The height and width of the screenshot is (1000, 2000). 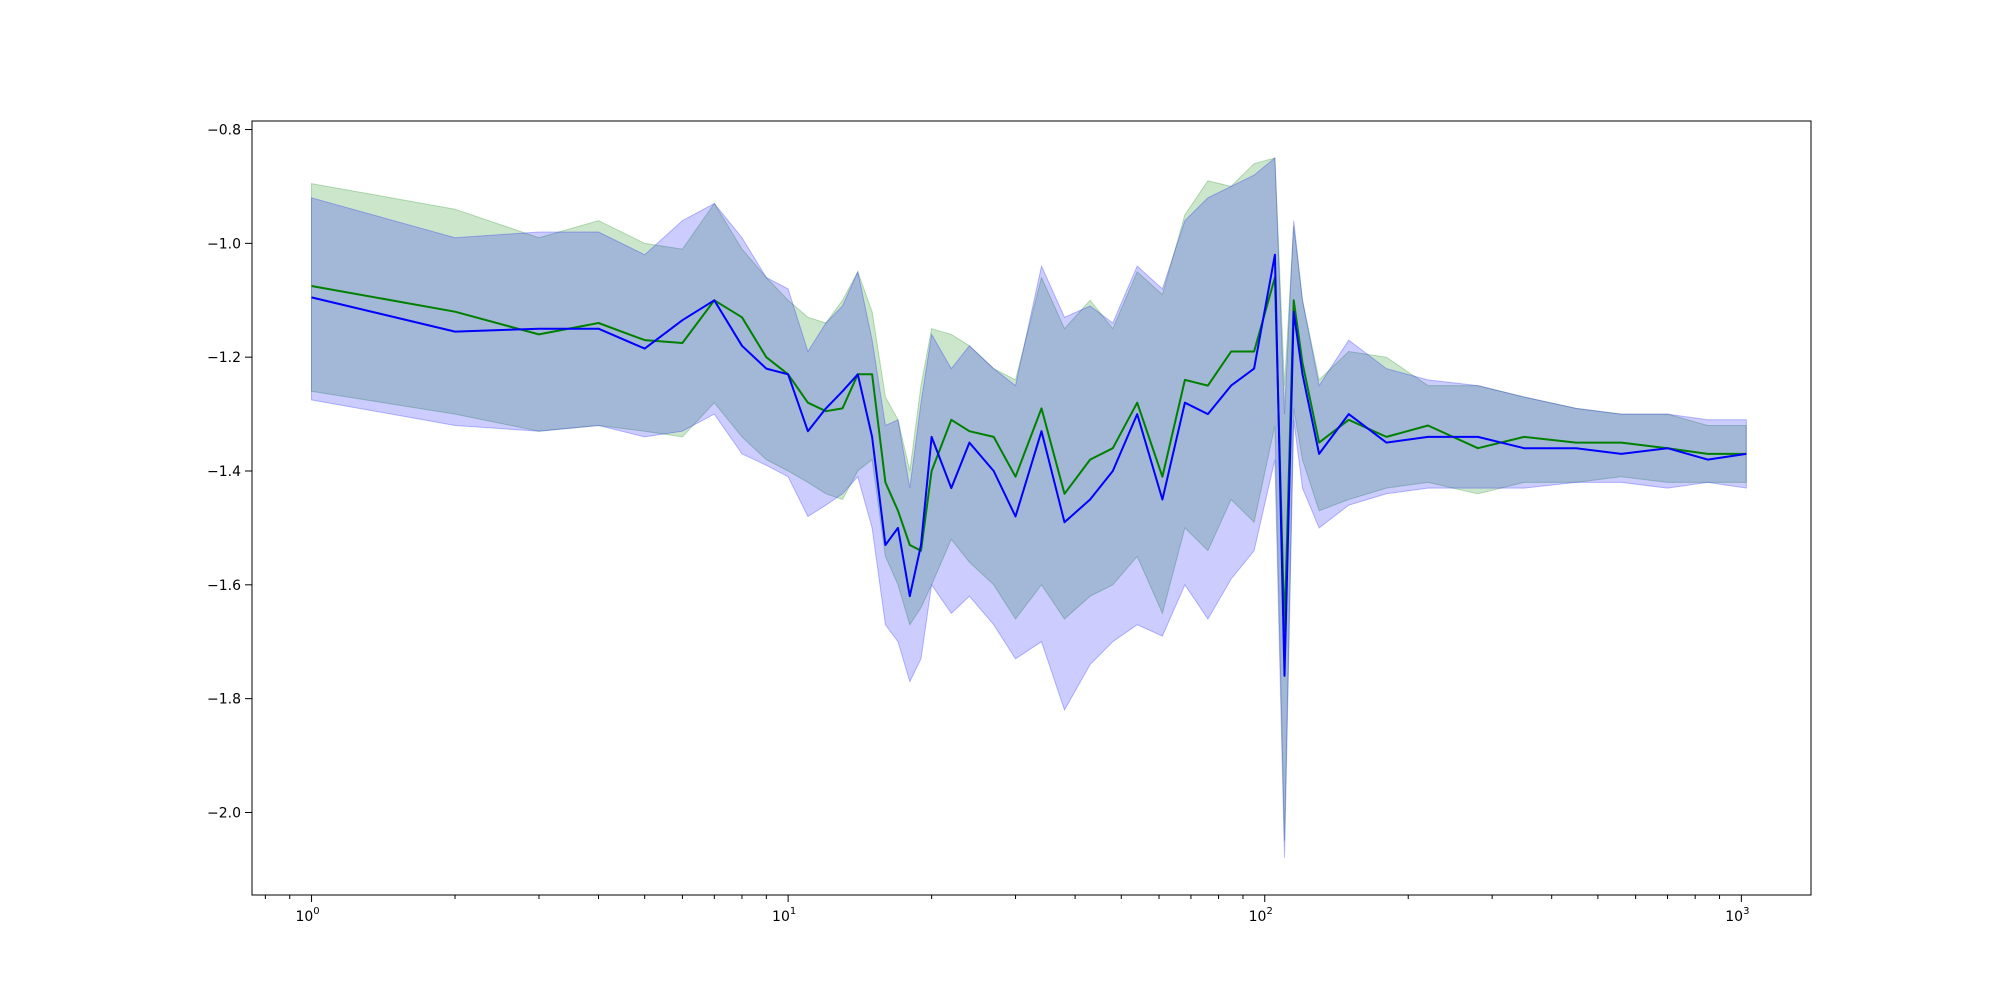 I want to click on x-tick-label: 10⁰, so click(x=307, y=915).